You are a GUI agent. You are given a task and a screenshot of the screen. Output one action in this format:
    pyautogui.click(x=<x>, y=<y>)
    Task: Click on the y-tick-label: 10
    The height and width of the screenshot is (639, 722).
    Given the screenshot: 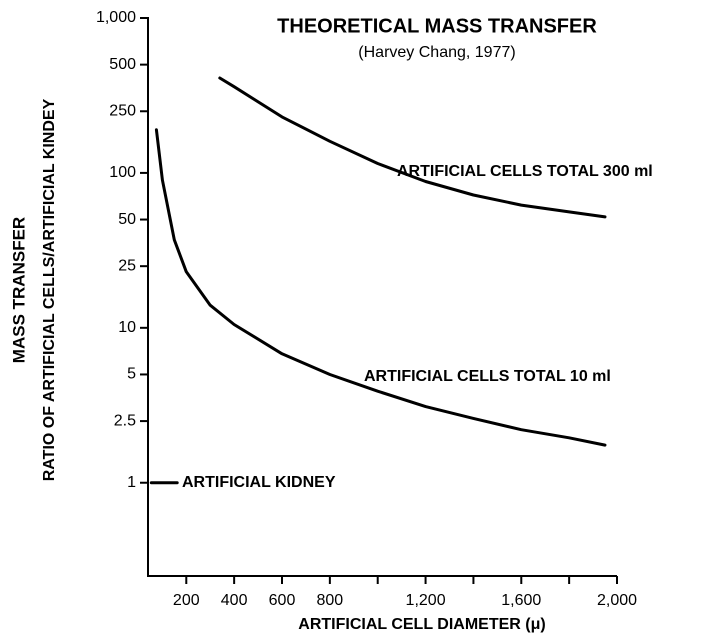 What is the action you would take?
    pyautogui.click(x=127, y=327)
    